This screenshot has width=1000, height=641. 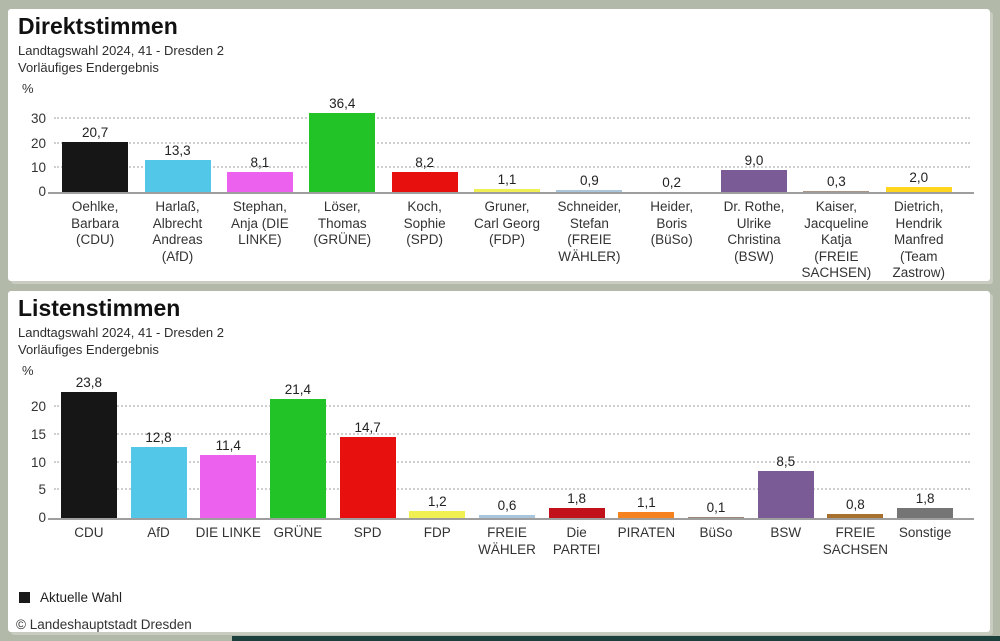 I want to click on bar-value-label: 8,2, so click(x=424, y=163).